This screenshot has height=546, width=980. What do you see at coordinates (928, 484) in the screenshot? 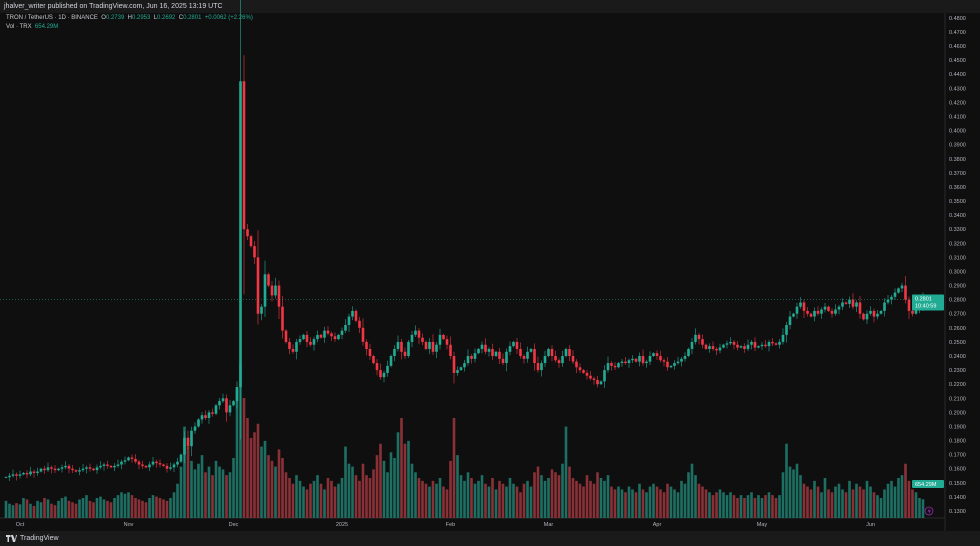
I see `volume-price-label` at bounding box center [928, 484].